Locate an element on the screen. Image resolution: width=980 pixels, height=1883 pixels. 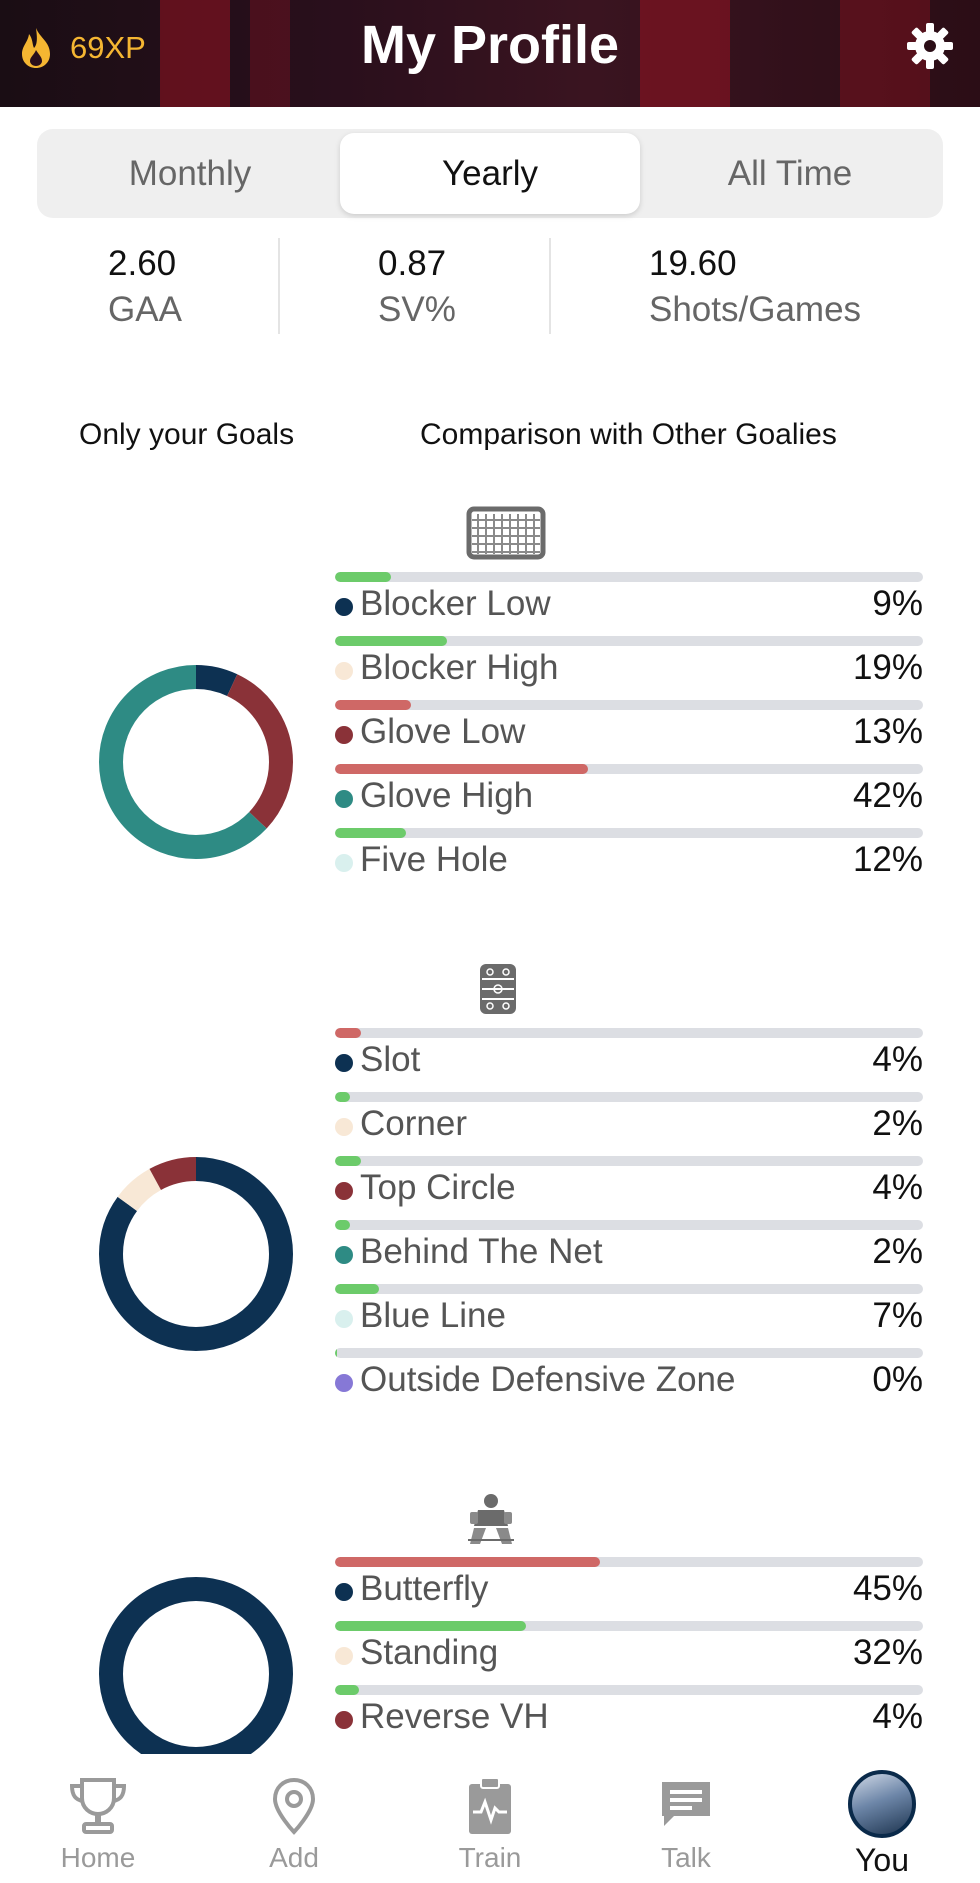
stat-label: GAA is located at coordinates (145, 309).